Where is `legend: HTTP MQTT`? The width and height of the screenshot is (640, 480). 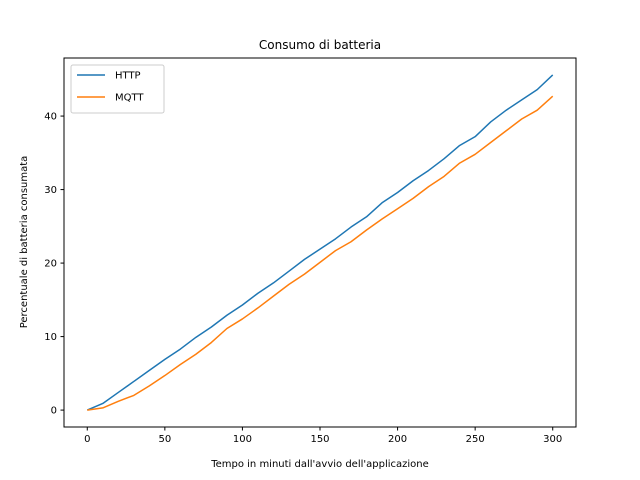 legend: HTTP MQTT is located at coordinates (117, 89).